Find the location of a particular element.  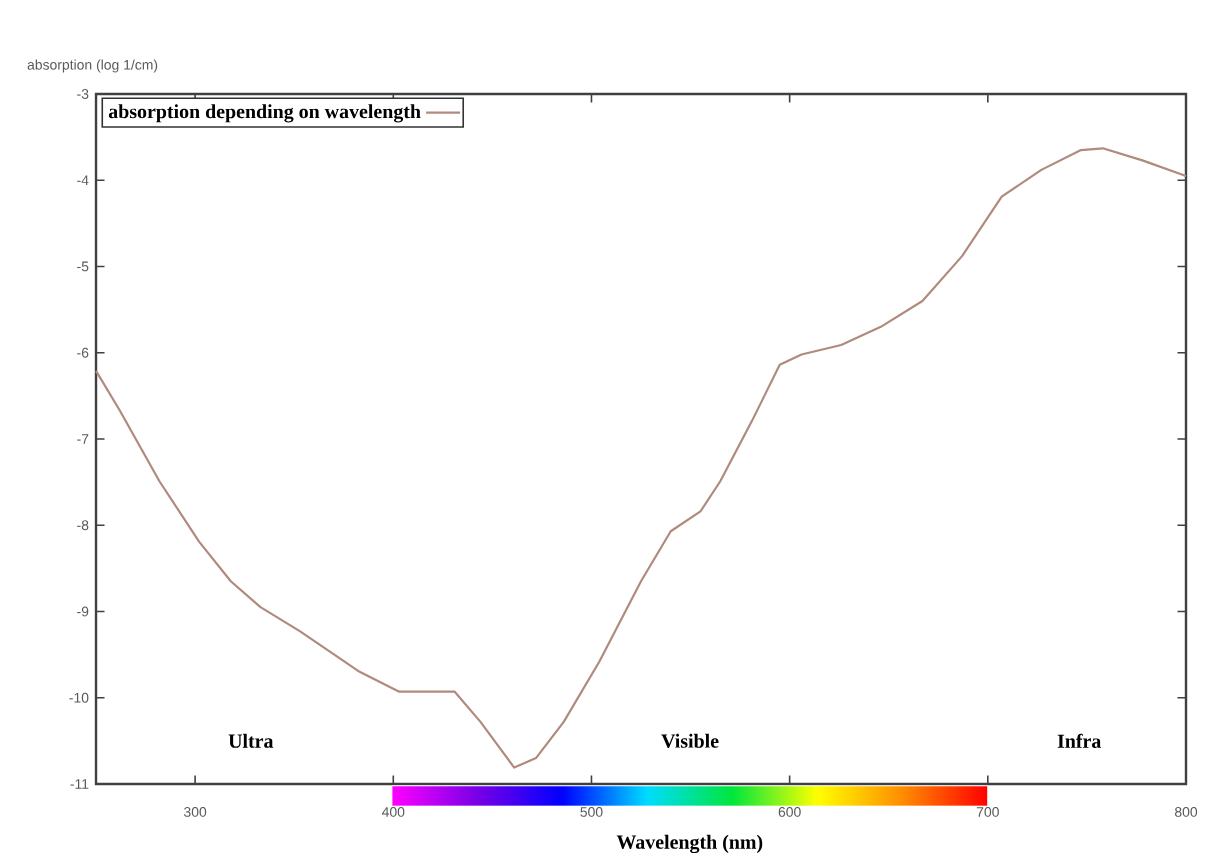

annotation: Infra is located at coordinates (1079, 740).